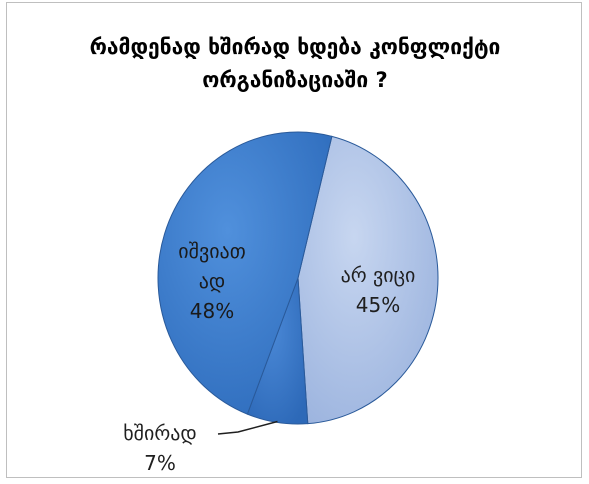  What do you see at coordinates (212, 311) in the screenshot?
I see `slice-value-label-ishviatad: 48%` at bounding box center [212, 311].